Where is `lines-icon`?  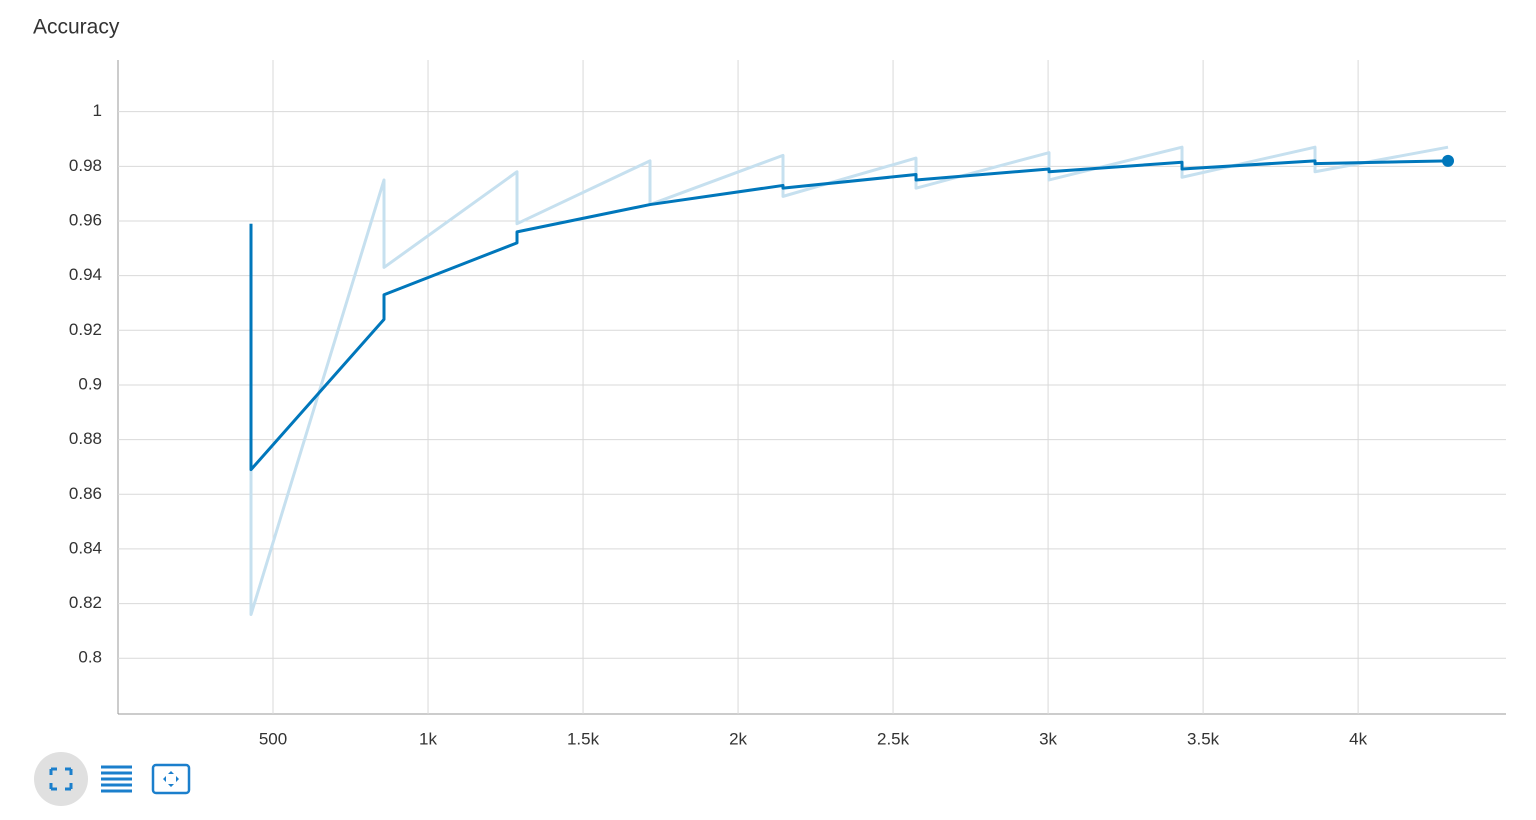 lines-icon is located at coordinates (116, 779).